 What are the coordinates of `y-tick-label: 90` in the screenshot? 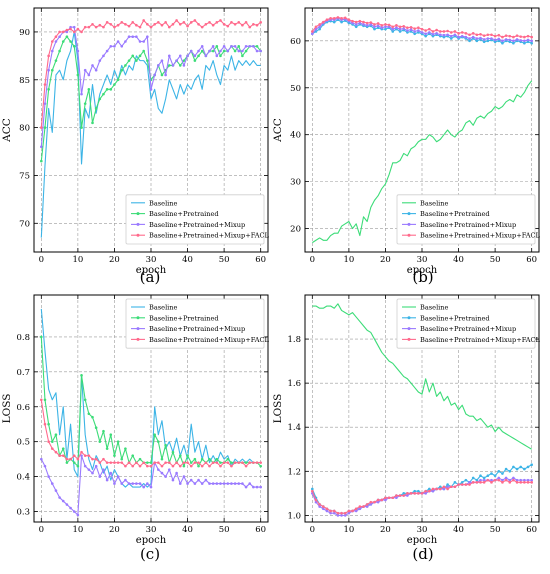 It's located at (24, 33).